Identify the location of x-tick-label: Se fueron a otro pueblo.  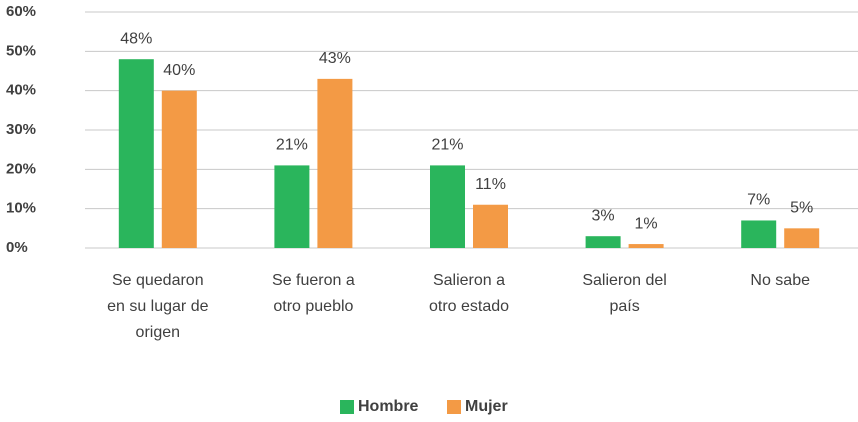
(313, 293).